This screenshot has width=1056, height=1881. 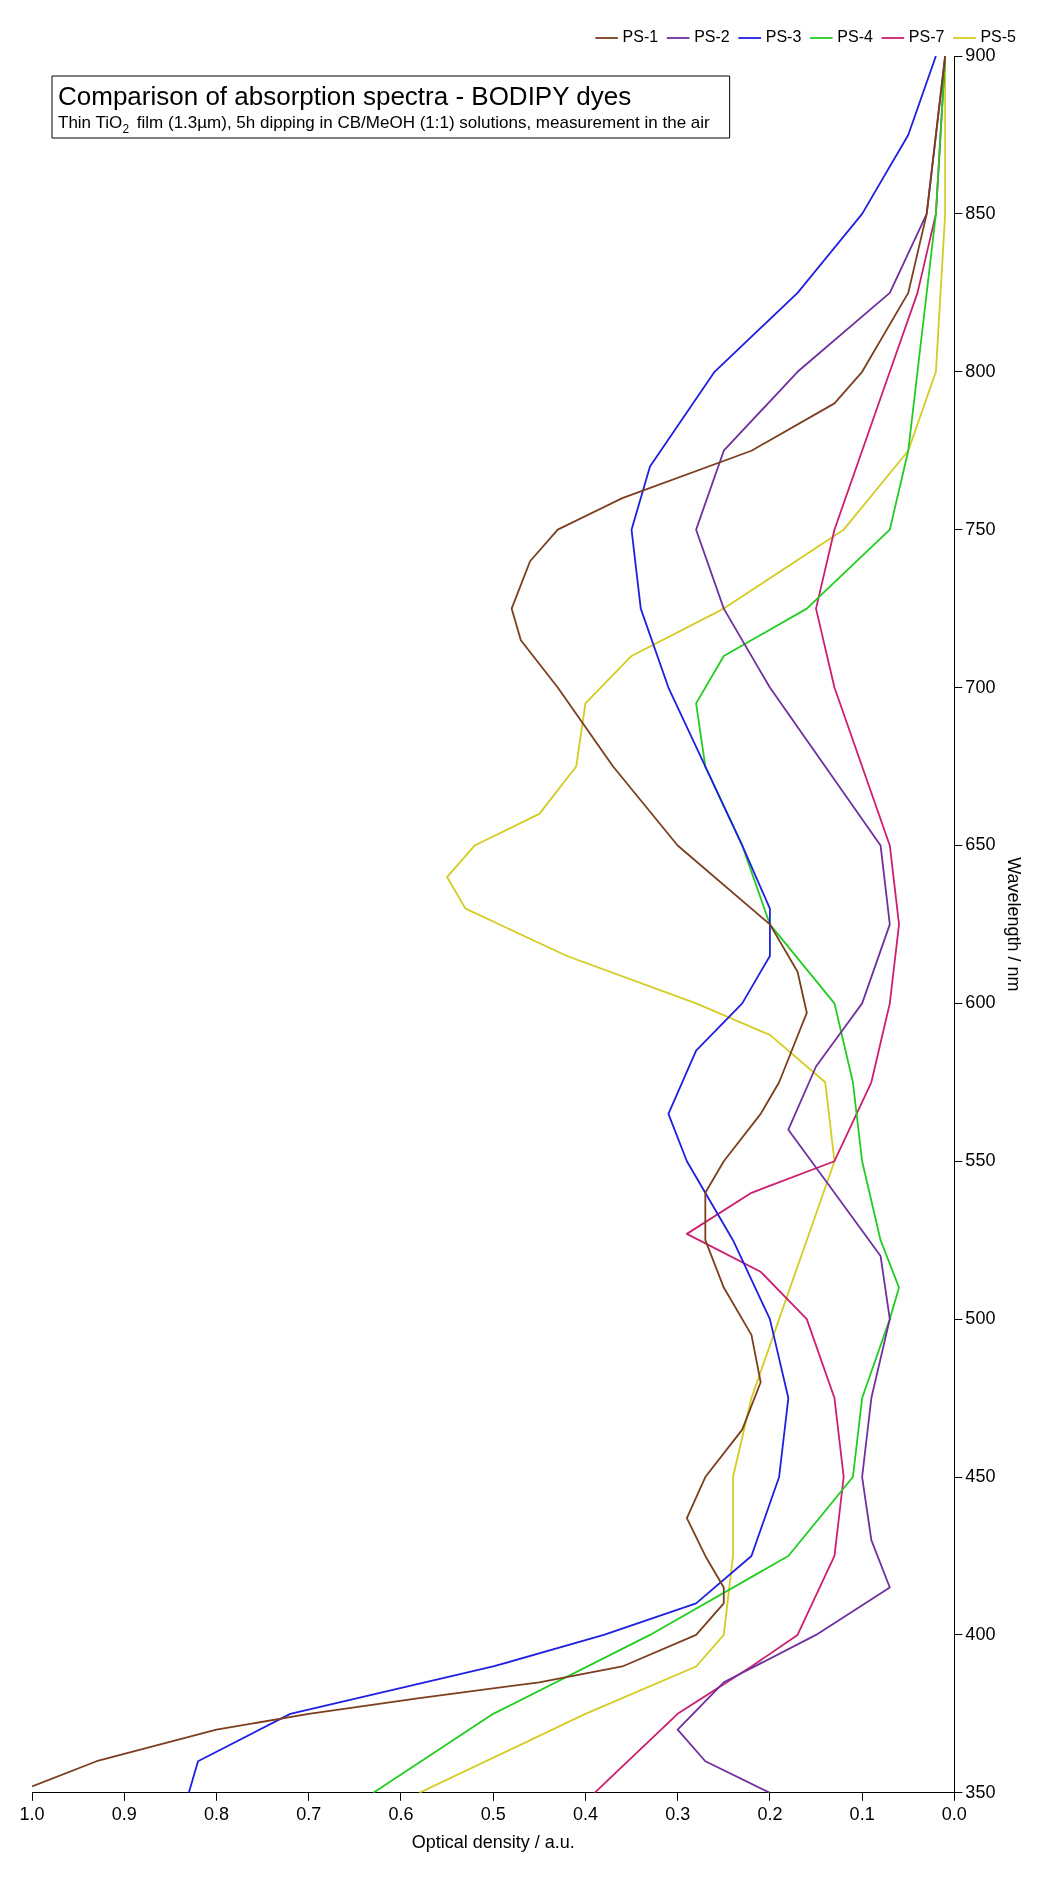 What do you see at coordinates (980, 528) in the screenshot?
I see `y-tick-label: 750` at bounding box center [980, 528].